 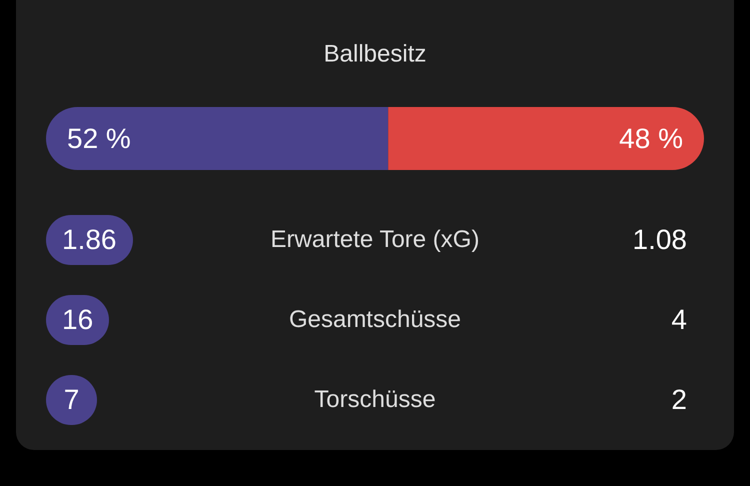 I want to click on chart-title: Ballbesitz, so click(x=375, y=54).